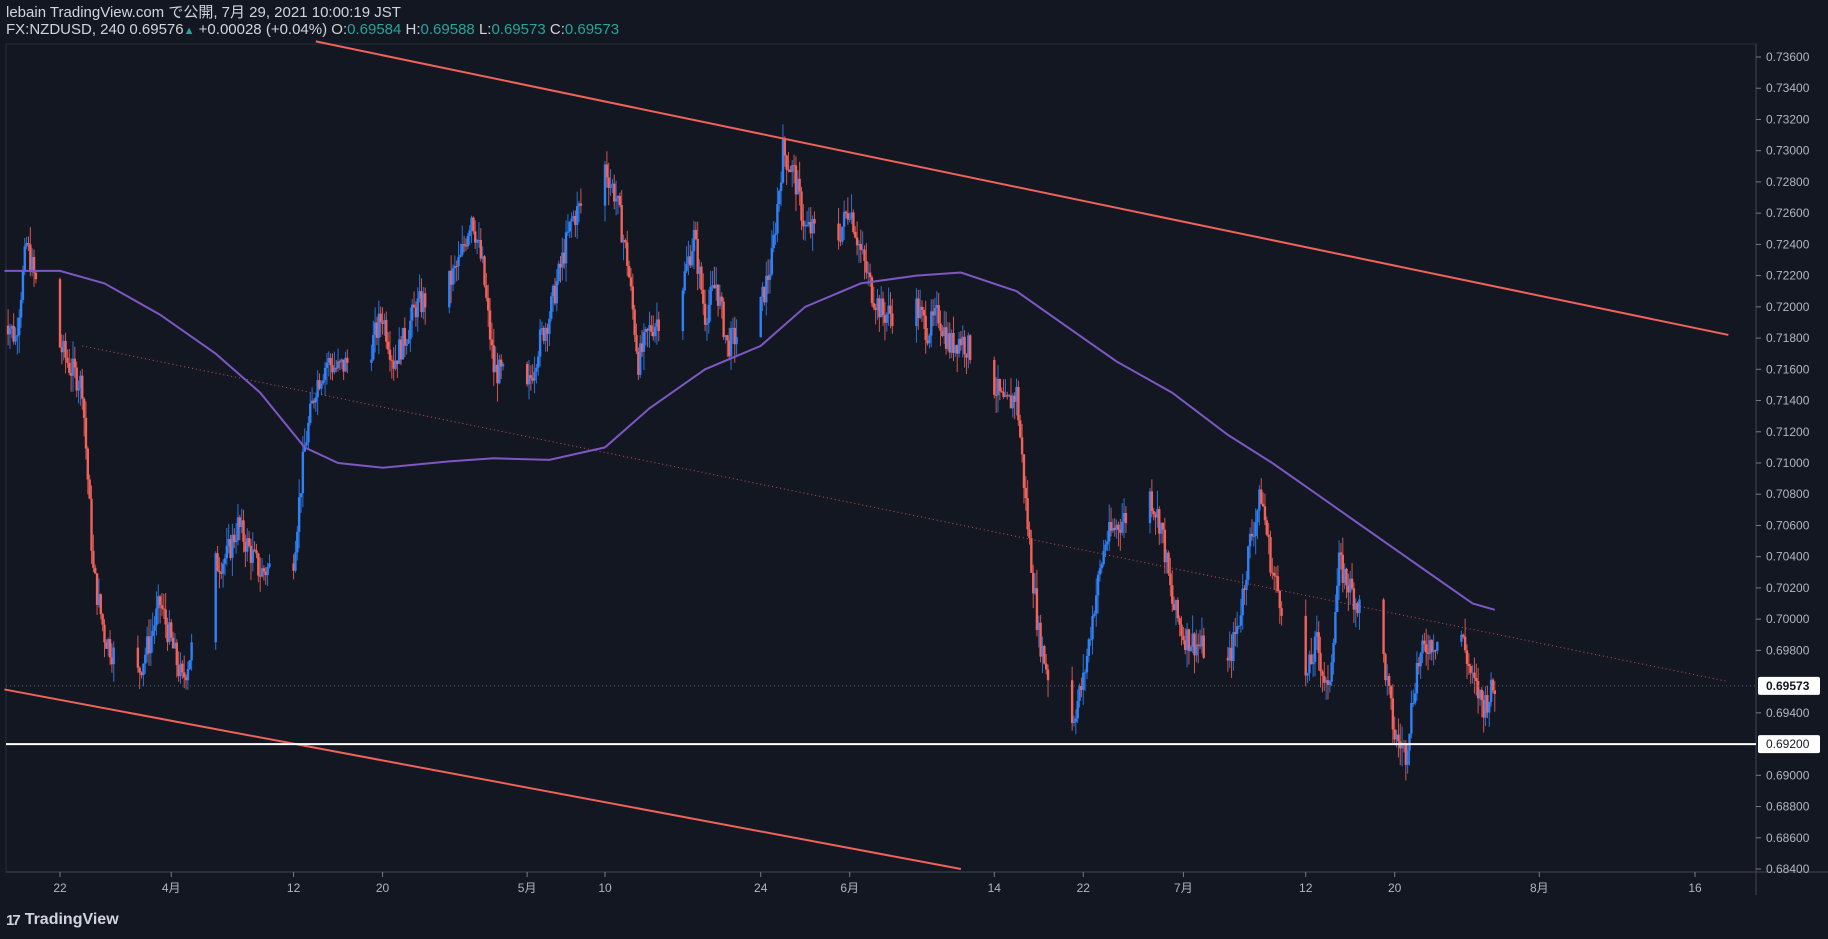 Image resolution: width=1828 pixels, height=939 pixels. I want to click on price-tick-label: 0.69400, so click(1788, 713).